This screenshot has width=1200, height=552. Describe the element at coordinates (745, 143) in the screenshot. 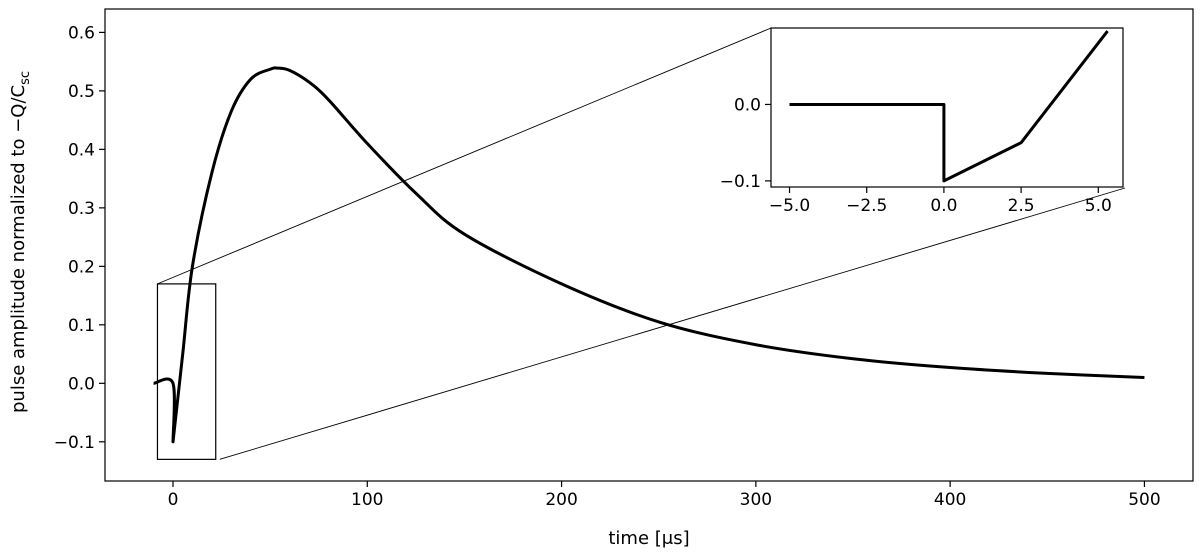

I see `inset-y-axis: −0.1 0.0` at that location.